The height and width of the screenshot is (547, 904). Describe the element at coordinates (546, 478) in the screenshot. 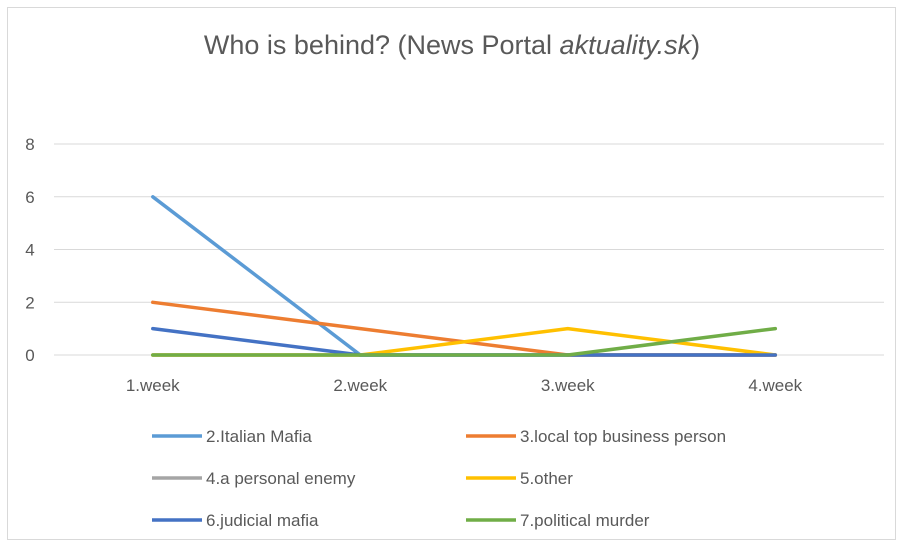

I see `legend-label: 5.other` at that location.